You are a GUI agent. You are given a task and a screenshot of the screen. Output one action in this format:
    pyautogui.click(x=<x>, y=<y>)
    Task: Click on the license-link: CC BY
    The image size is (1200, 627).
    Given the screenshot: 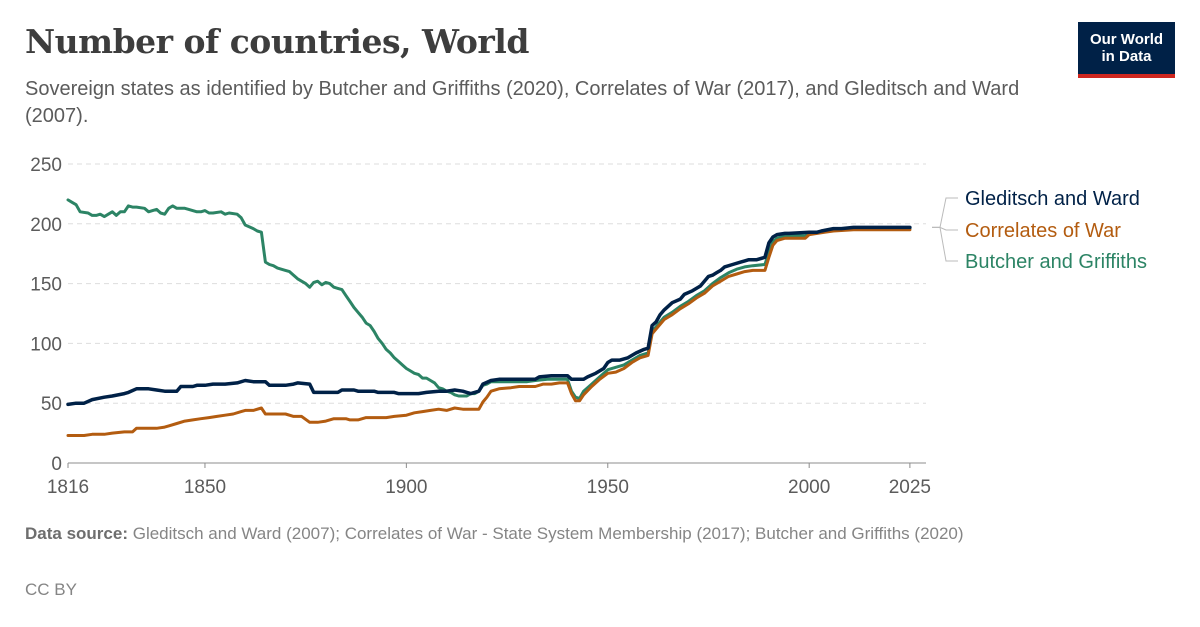 What is the action you would take?
    pyautogui.click(x=51, y=589)
    